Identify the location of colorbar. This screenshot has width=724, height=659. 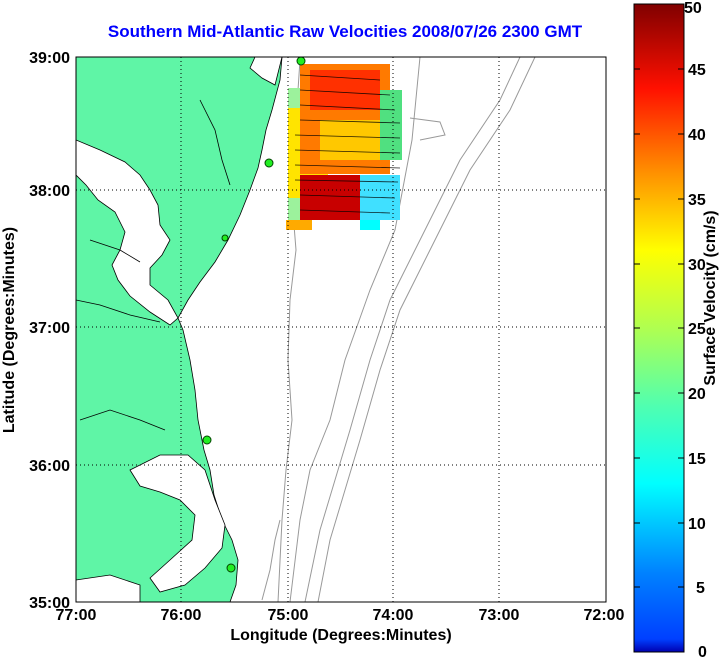
(659, 328).